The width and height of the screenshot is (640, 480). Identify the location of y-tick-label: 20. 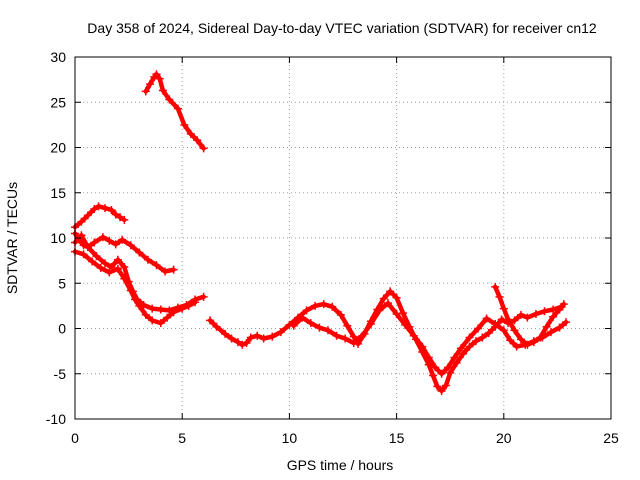
(58, 148).